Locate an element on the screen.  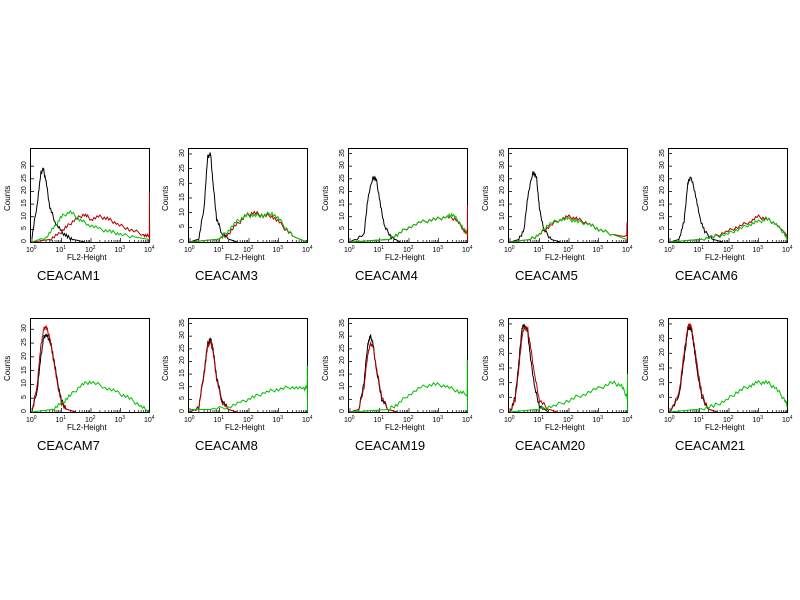
y-tick-label: 20 is located at coordinates (342, 190).